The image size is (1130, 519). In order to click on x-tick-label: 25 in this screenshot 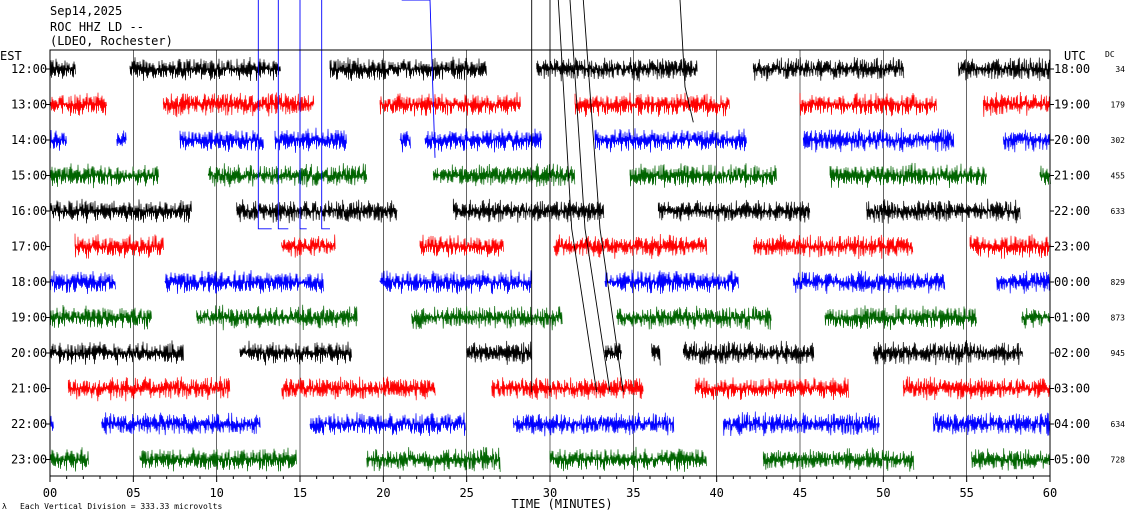, I will do `click(466, 493)`.